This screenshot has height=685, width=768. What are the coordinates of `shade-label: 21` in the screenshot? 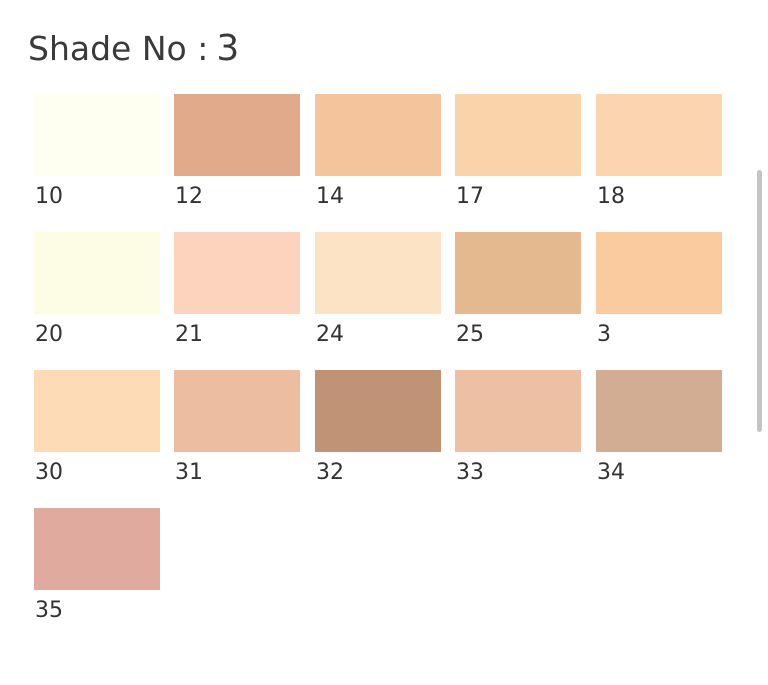 It's located at (189, 334).